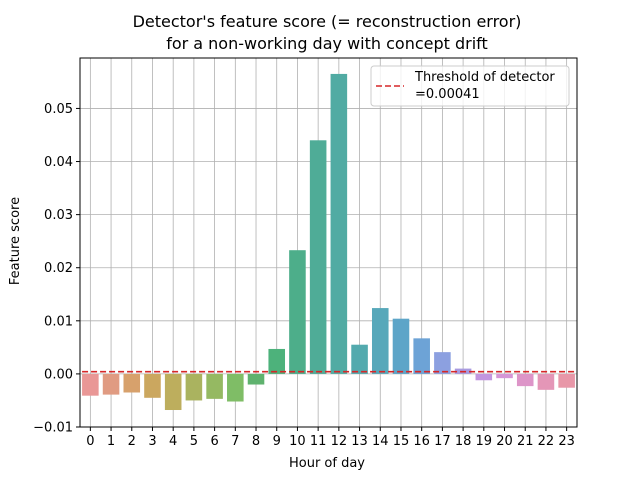 This screenshot has width=640, height=480. What do you see at coordinates (359, 441) in the screenshot?
I see `x-tick-label: 13` at bounding box center [359, 441].